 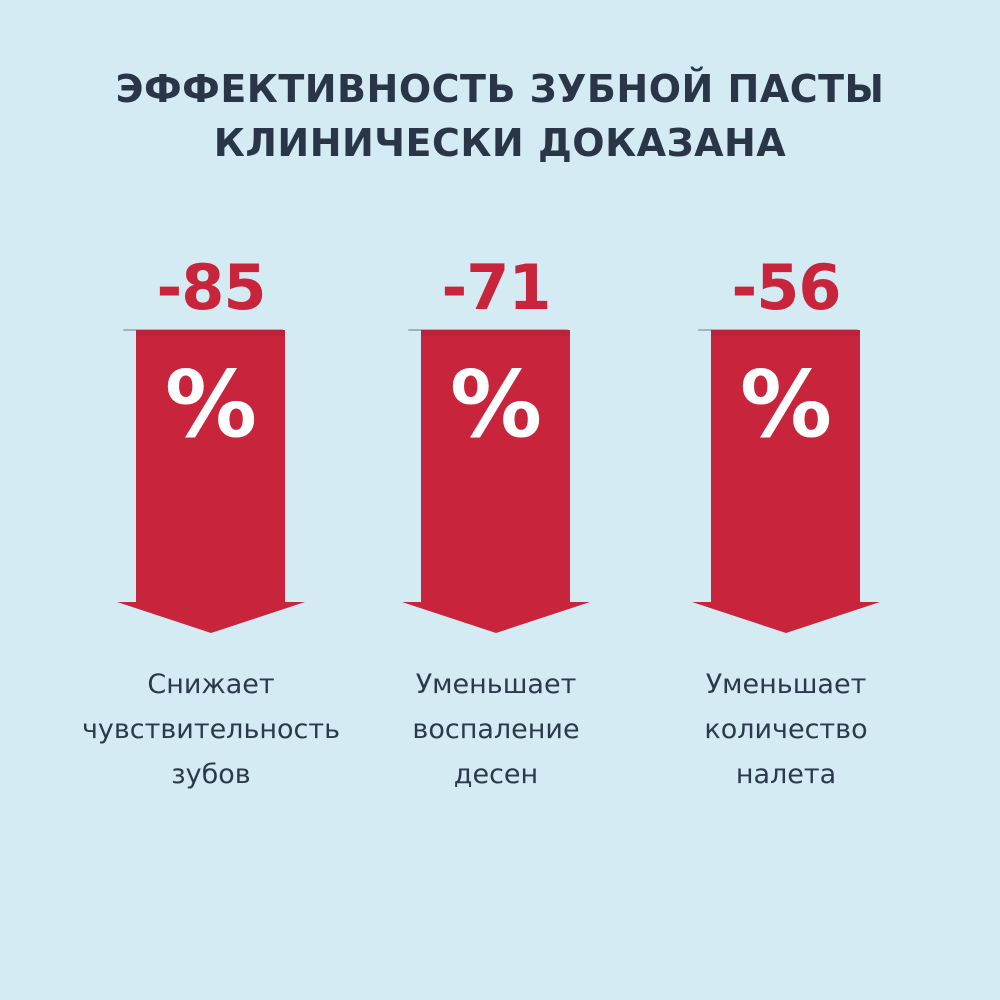 I want to click on stat-value: -56, so click(x=786, y=287).